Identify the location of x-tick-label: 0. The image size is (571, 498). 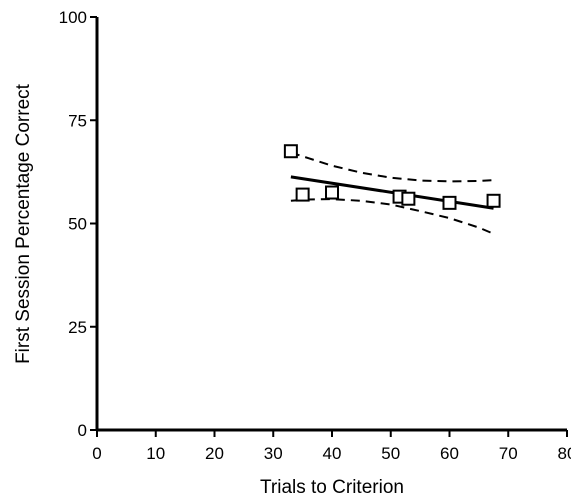
(96, 453).